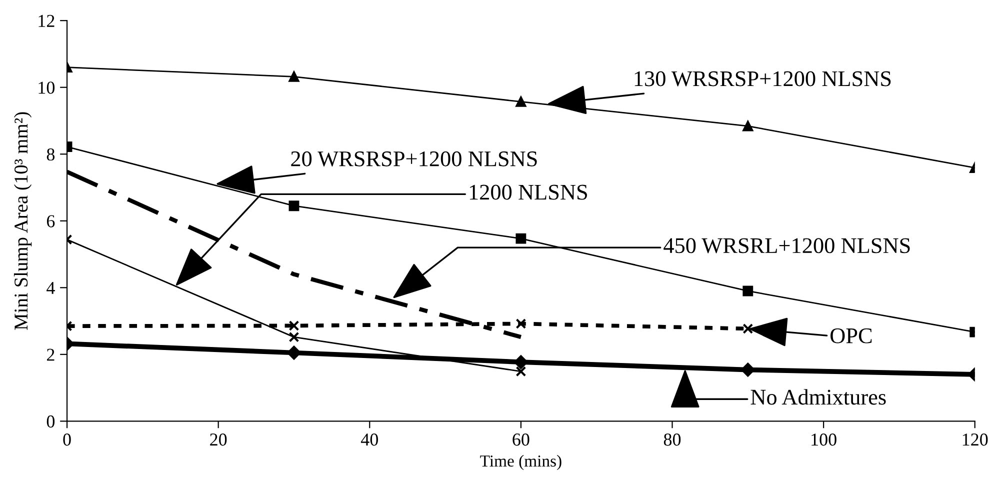 Image resolution: width=990 pixels, height=502 pixels. I want to click on x-tick-label: 100, so click(824, 440).